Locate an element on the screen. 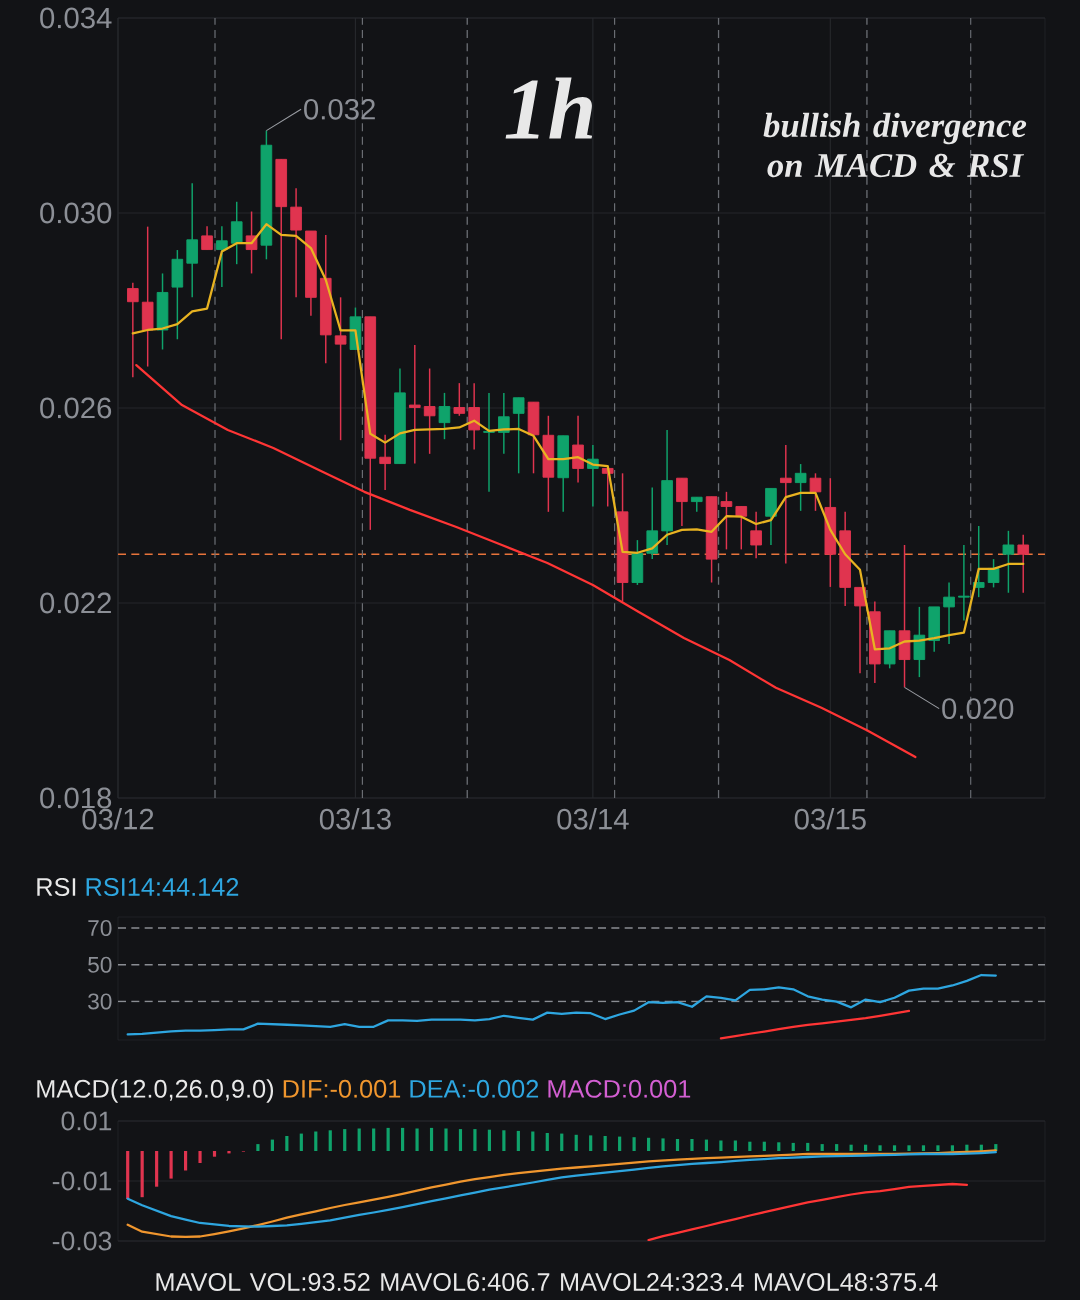 This screenshot has height=1300, width=1080. x-tick-label: 03/15 is located at coordinates (830, 819).